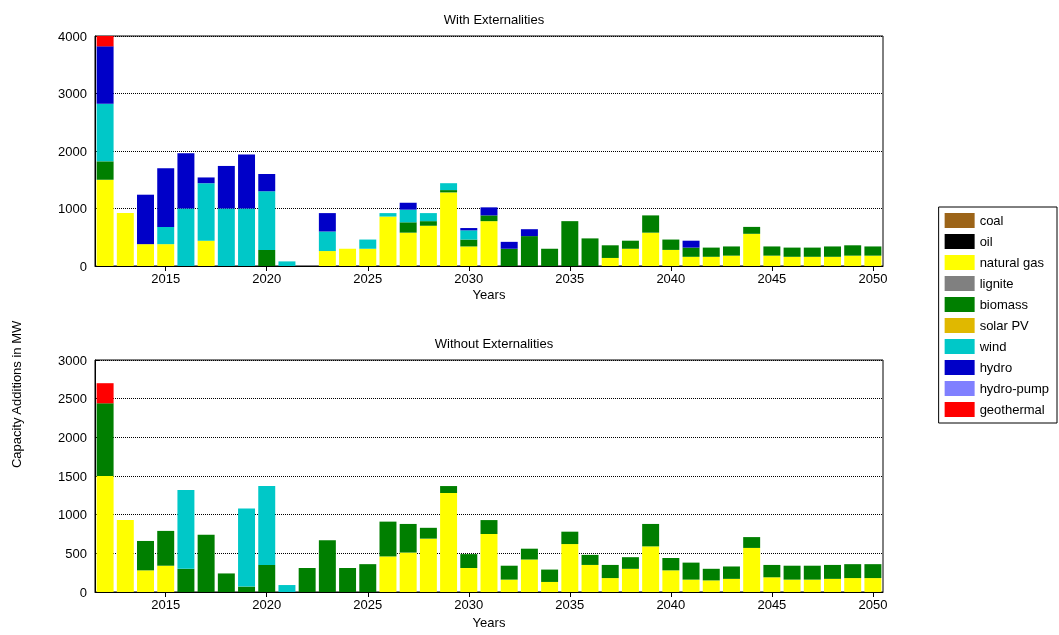  Describe the element at coordinates (986, 241) in the screenshot. I see `legend-label: oil` at that location.